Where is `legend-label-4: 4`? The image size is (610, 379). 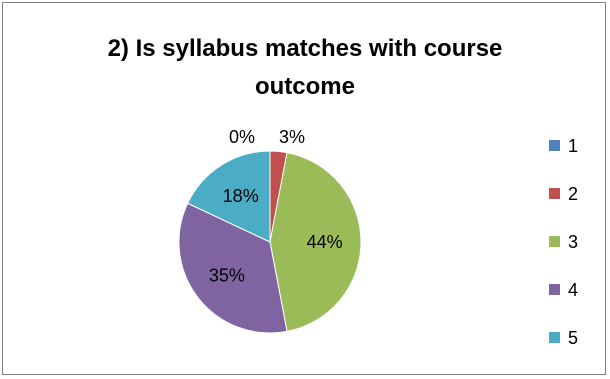
legend-label-4: 4 is located at coordinates (573, 290).